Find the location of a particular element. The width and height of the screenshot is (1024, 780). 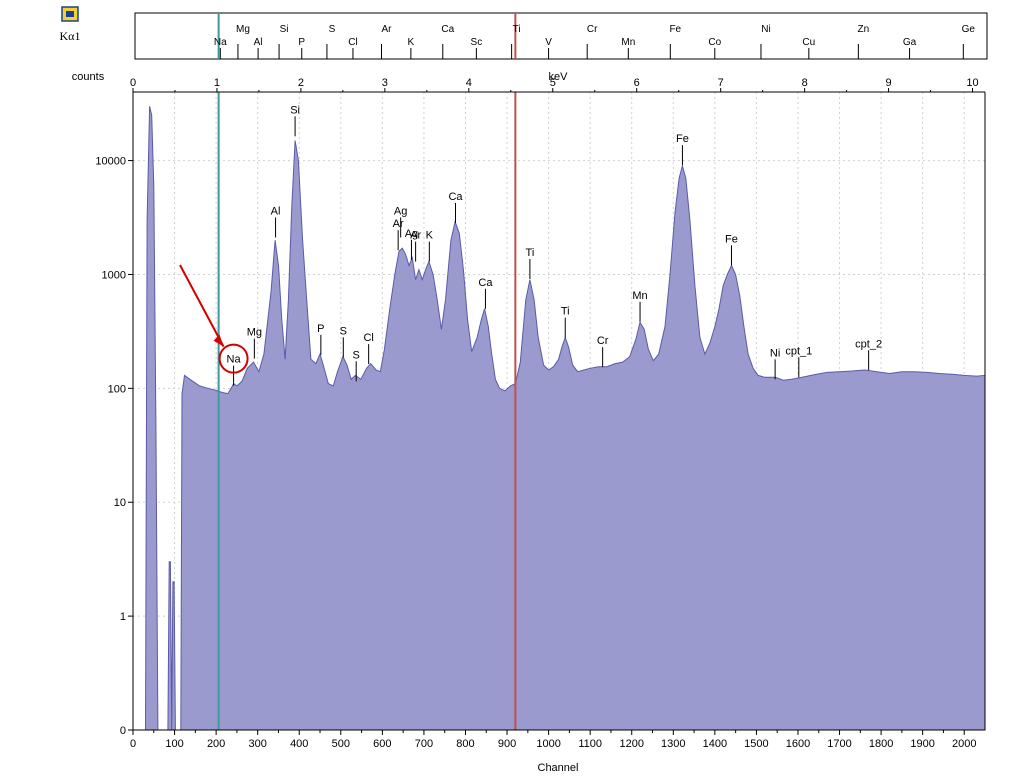

ruler-element-ca: Ca is located at coordinates (447, 29).